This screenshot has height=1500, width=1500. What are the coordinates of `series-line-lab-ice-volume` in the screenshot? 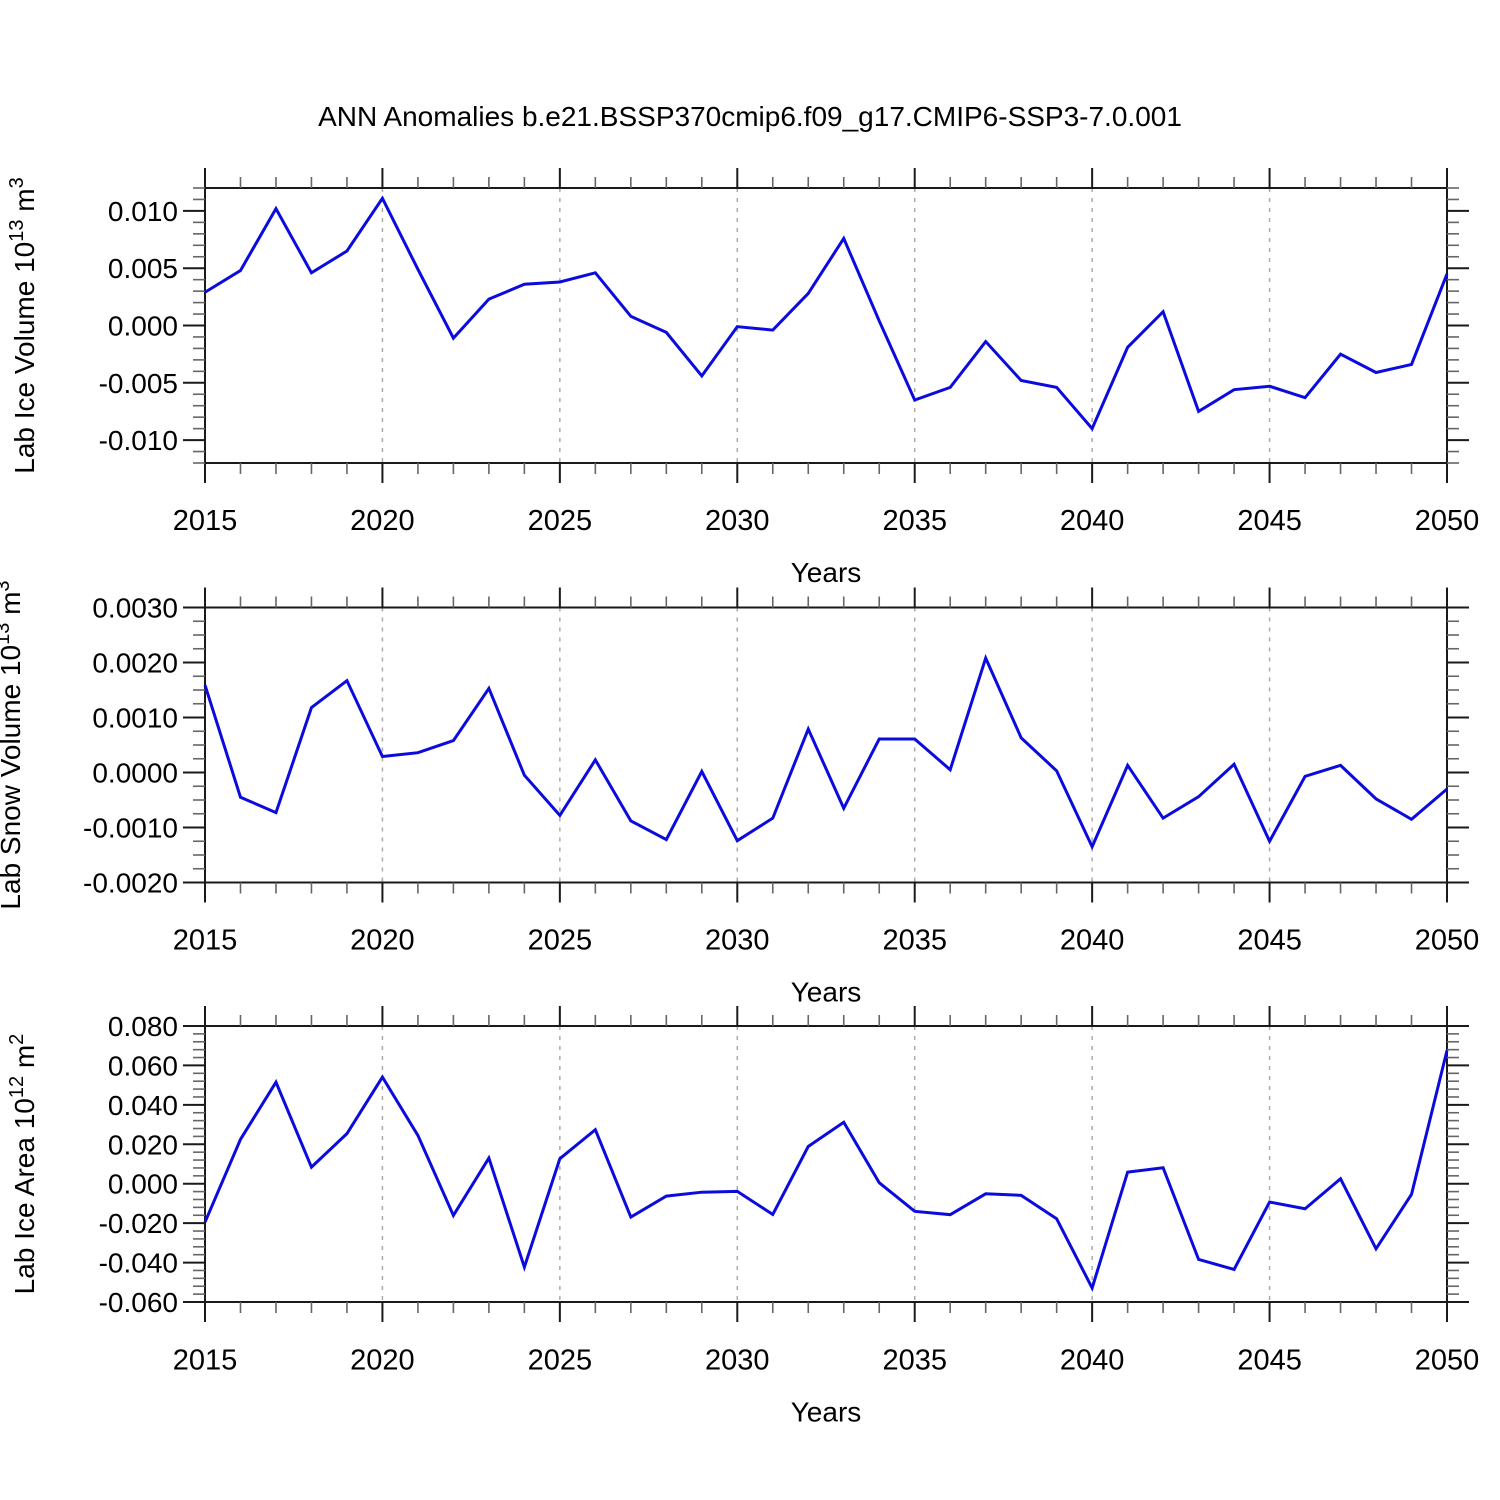 It's located at (826, 313).